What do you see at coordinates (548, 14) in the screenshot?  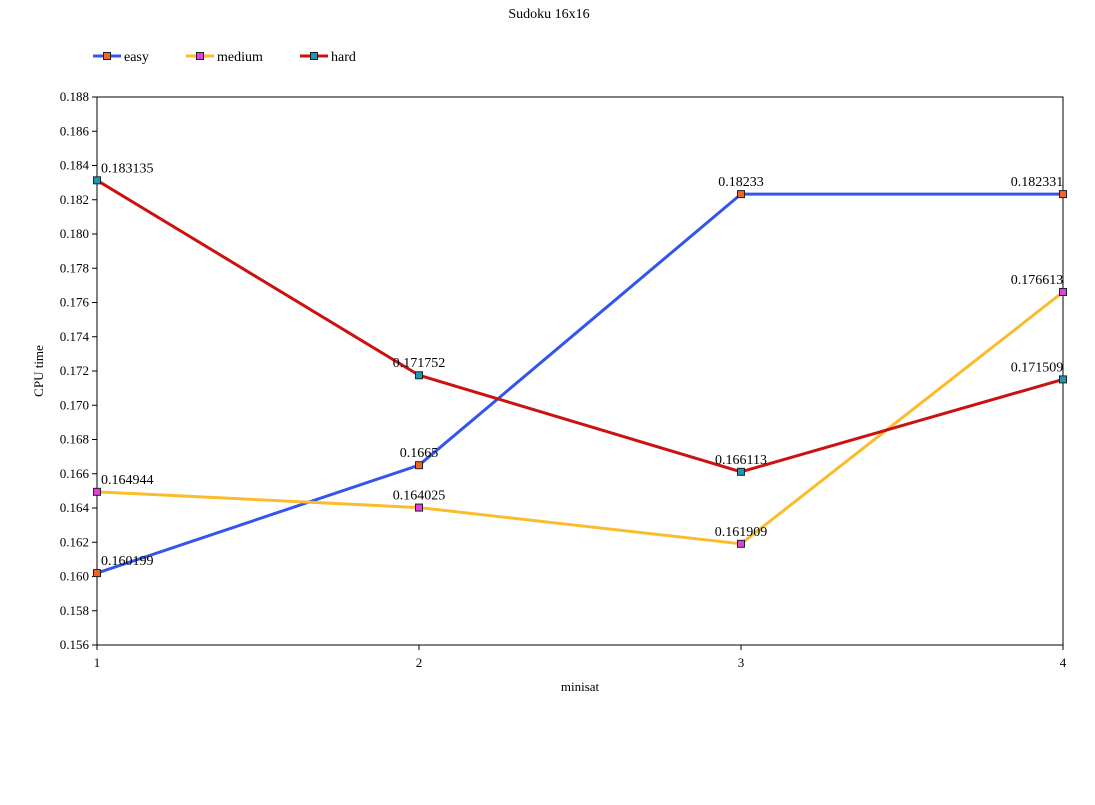 I see `chart-title: Sudoku 16x16` at bounding box center [548, 14].